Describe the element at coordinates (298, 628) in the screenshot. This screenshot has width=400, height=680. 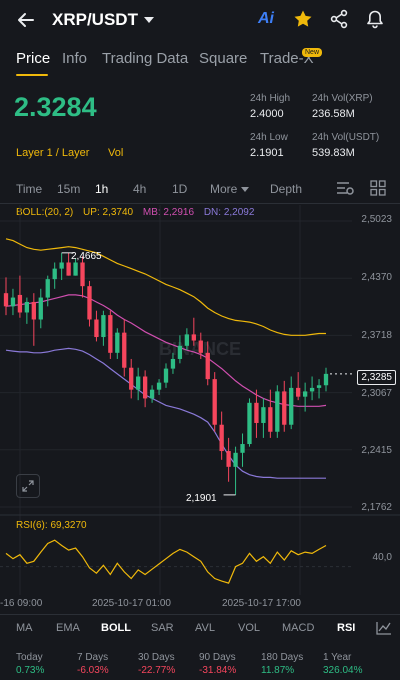
I see `indicator-macd: MACD` at that location.